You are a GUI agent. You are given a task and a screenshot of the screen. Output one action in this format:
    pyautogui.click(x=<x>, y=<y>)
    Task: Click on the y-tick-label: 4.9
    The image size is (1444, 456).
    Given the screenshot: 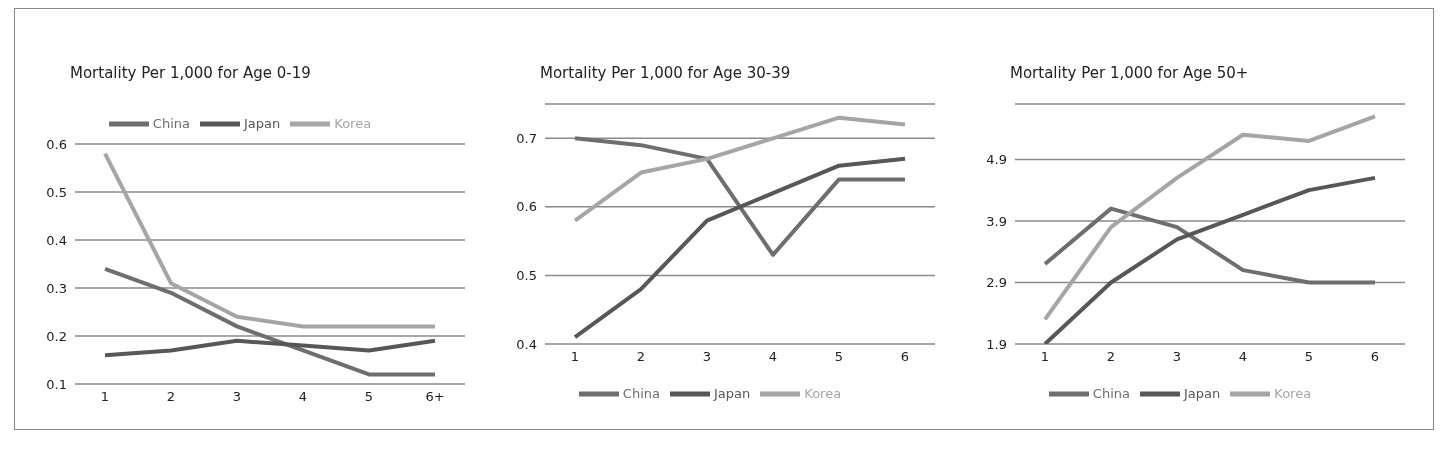 What is the action you would take?
    pyautogui.click(x=996, y=159)
    